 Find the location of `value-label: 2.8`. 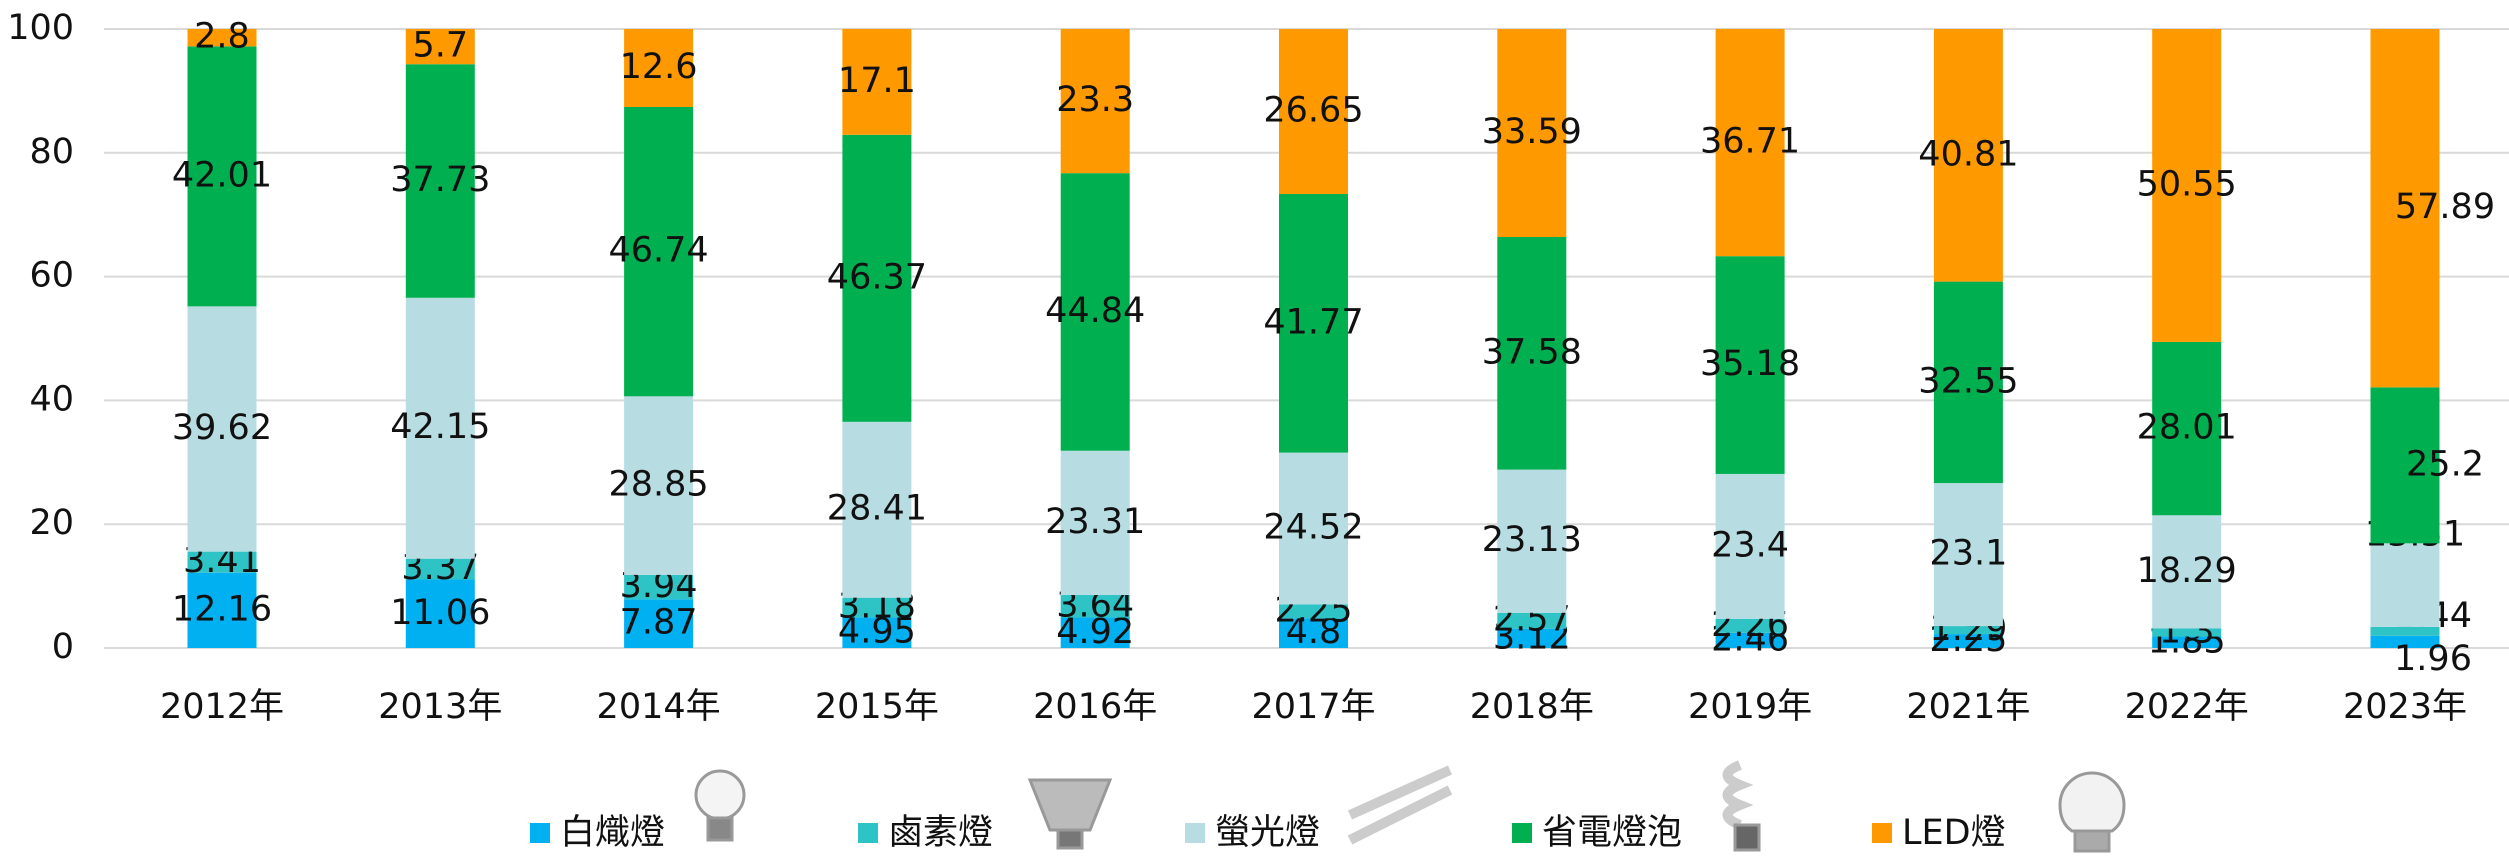

value-label: 2.8 is located at coordinates (222, 37).